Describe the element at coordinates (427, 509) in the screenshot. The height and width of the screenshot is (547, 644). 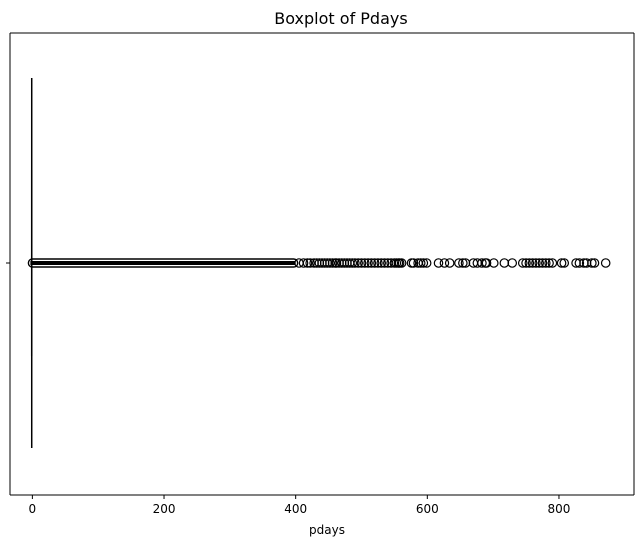
I see `x-tick-label: 600` at that location.